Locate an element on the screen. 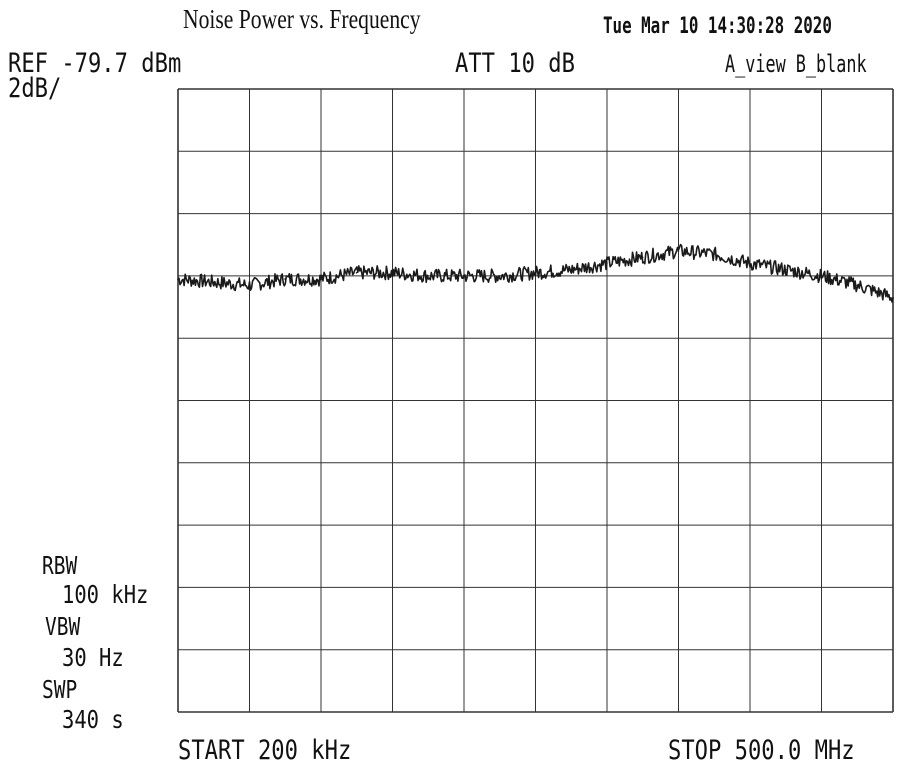 This screenshot has width=902, height=767. trace-line is located at coordinates (535, 273).